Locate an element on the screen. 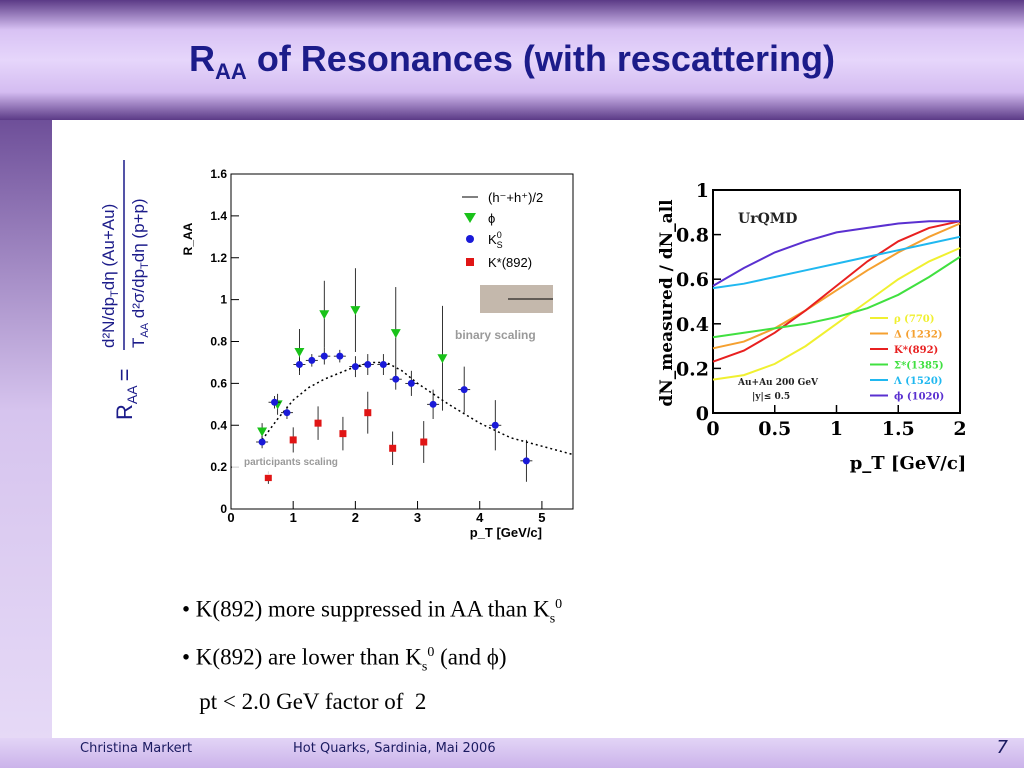  participants-scaling-label: participants scaling is located at coordinates (291, 462).